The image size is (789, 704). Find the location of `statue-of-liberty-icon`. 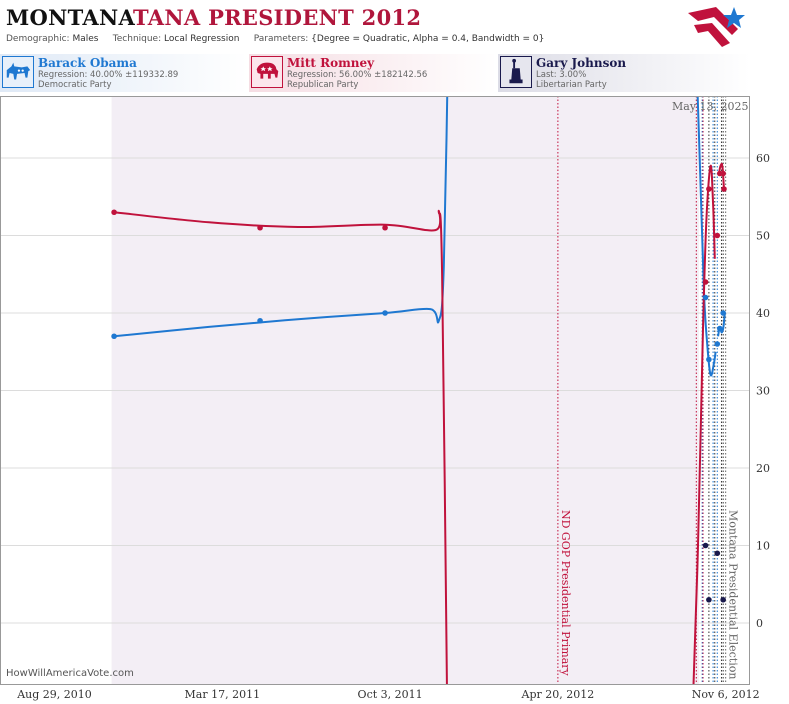

statue-of-liberty-icon is located at coordinates (516, 72).